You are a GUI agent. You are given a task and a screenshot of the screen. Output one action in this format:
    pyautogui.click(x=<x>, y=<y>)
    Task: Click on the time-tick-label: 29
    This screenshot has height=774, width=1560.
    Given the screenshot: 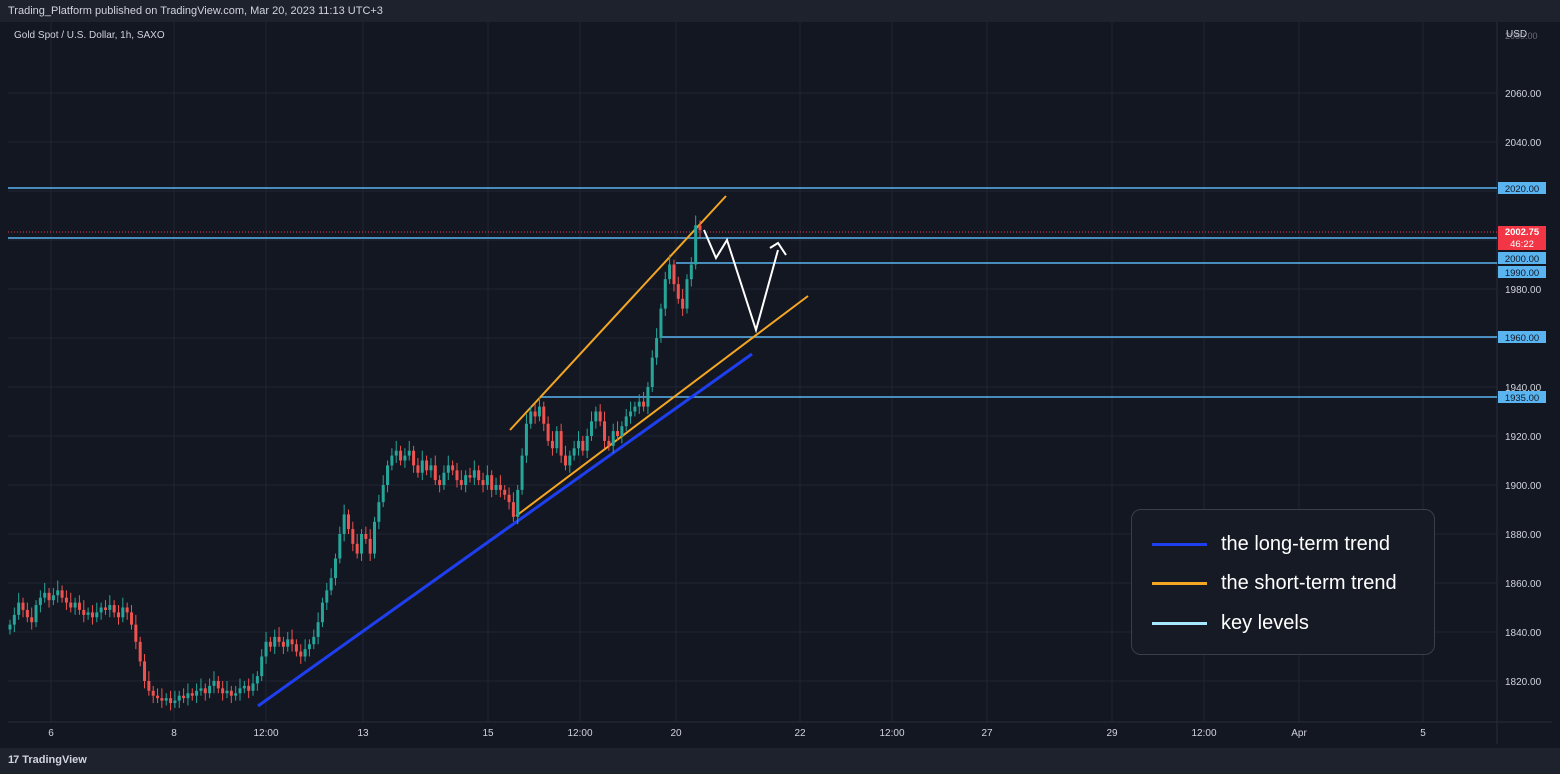 What is the action you would take?
    pyautogui.click(x=1112, y=733)
    